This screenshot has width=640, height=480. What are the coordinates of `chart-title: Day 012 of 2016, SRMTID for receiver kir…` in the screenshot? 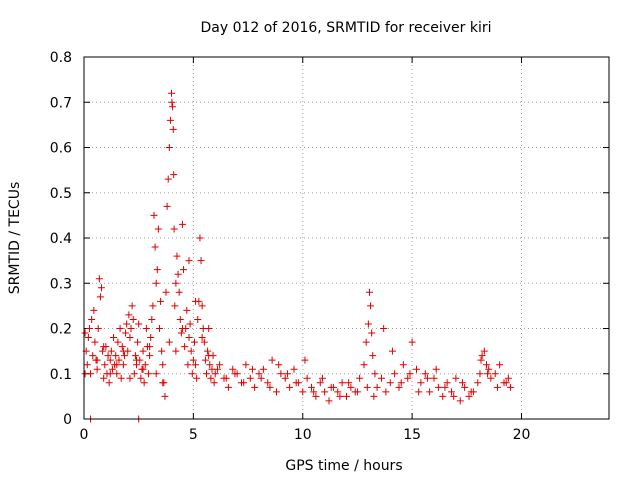 It's located at (345, 28).